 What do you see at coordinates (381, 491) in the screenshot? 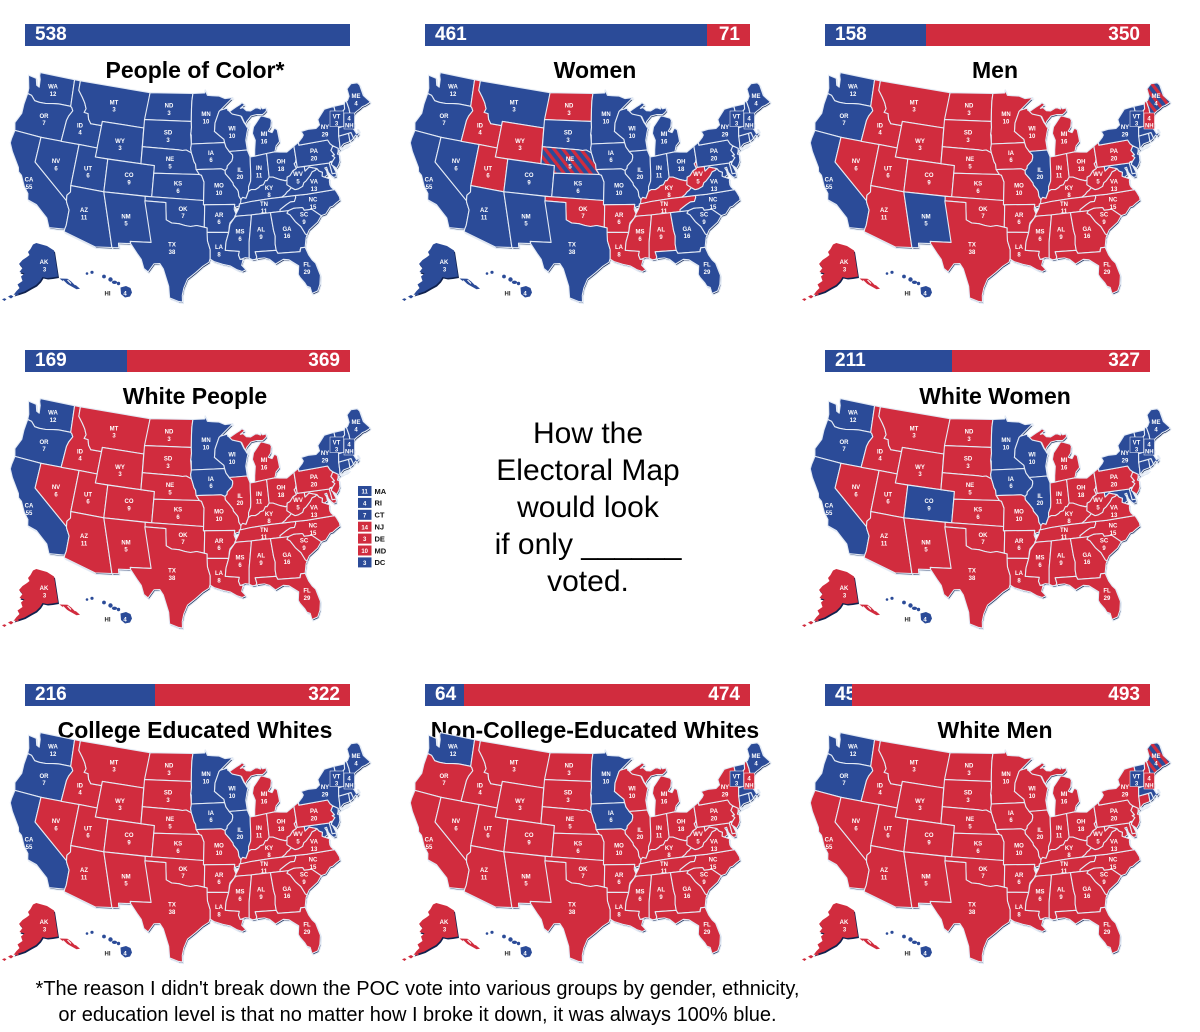
I see `svg-text: MA` at bounding box center [381, 491].